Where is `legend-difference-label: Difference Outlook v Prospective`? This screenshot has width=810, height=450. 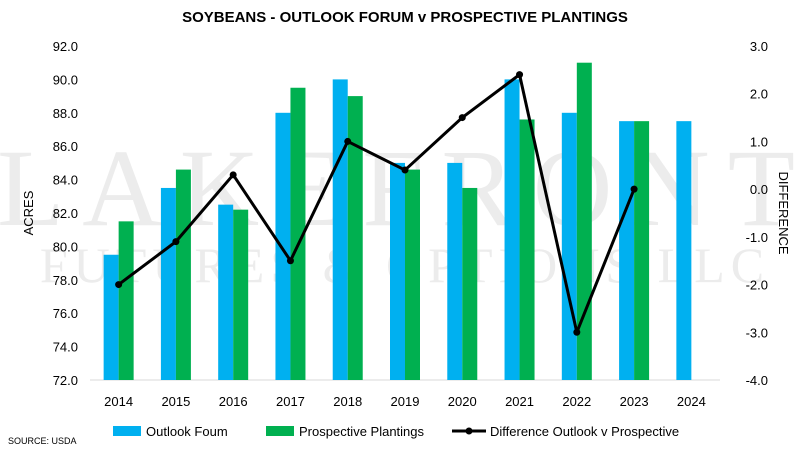 legend-difference-label: Difference Outlook v Prospective is located at coordinates (584, 431).